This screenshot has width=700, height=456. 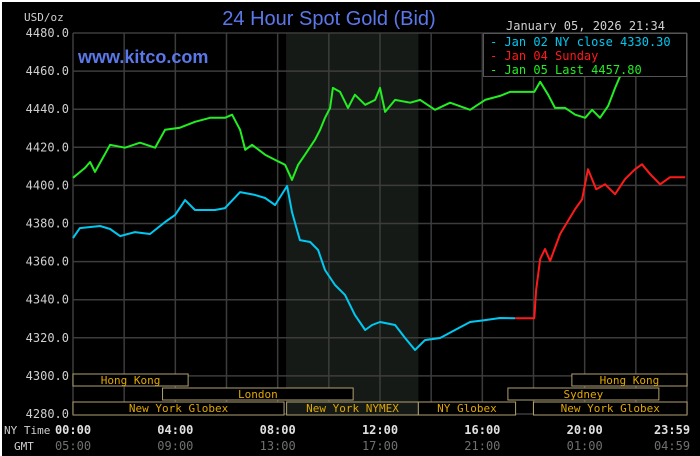 I want to click on session-label: London, so click(x=258, y=394).